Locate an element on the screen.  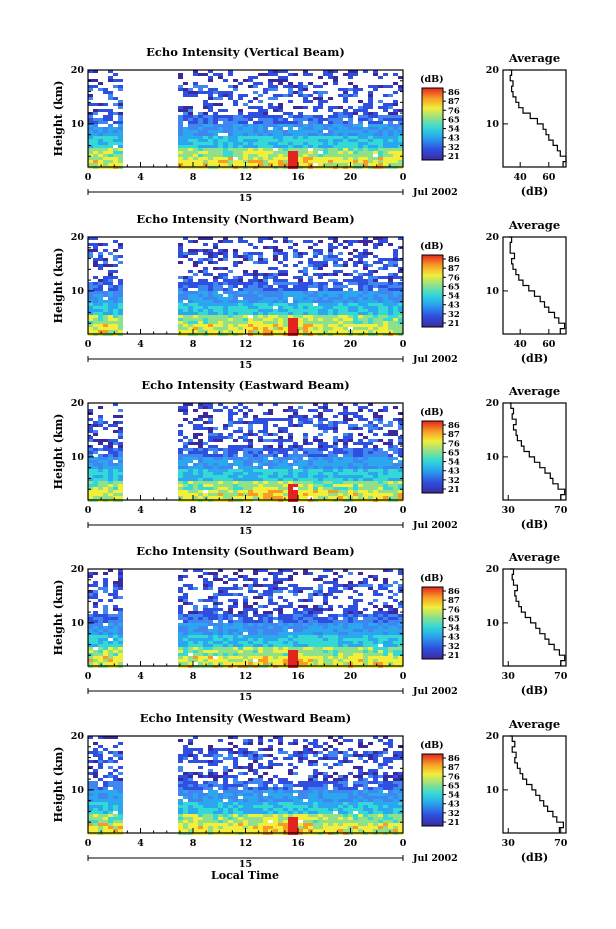
colorbar-tick-label: 21 is located at coordinates (454, 157).